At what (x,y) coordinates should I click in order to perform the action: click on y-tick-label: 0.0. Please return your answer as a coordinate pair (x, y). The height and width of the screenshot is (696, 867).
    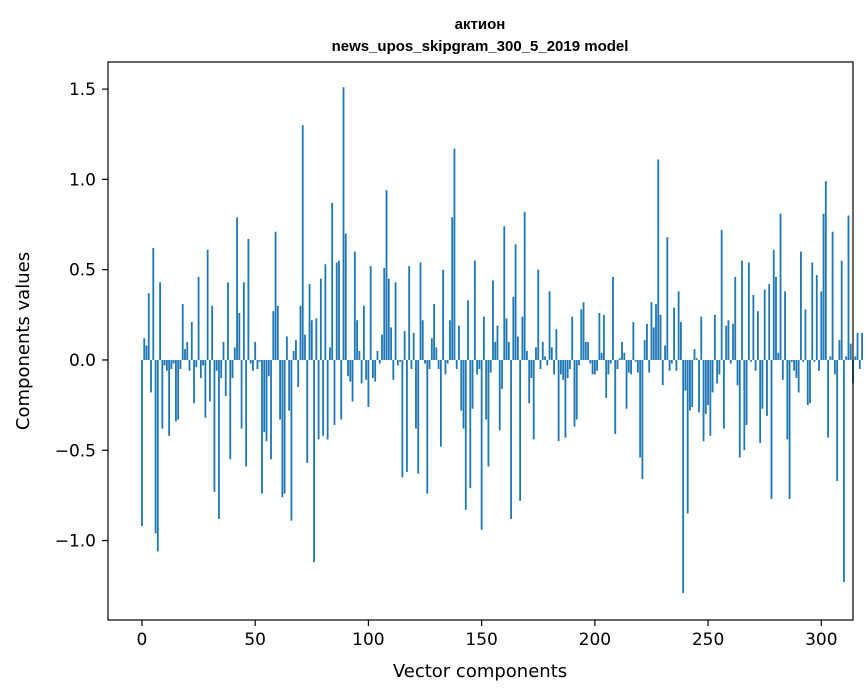
    Looking at the image, I should click on (82, 361).